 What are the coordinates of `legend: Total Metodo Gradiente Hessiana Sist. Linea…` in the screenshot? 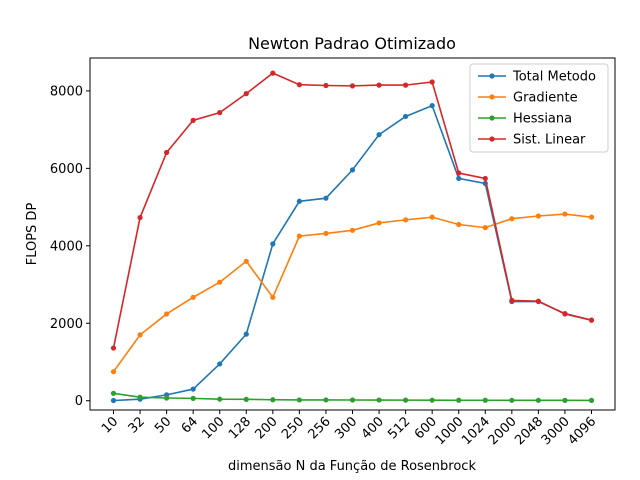 It's located at (539, 108).